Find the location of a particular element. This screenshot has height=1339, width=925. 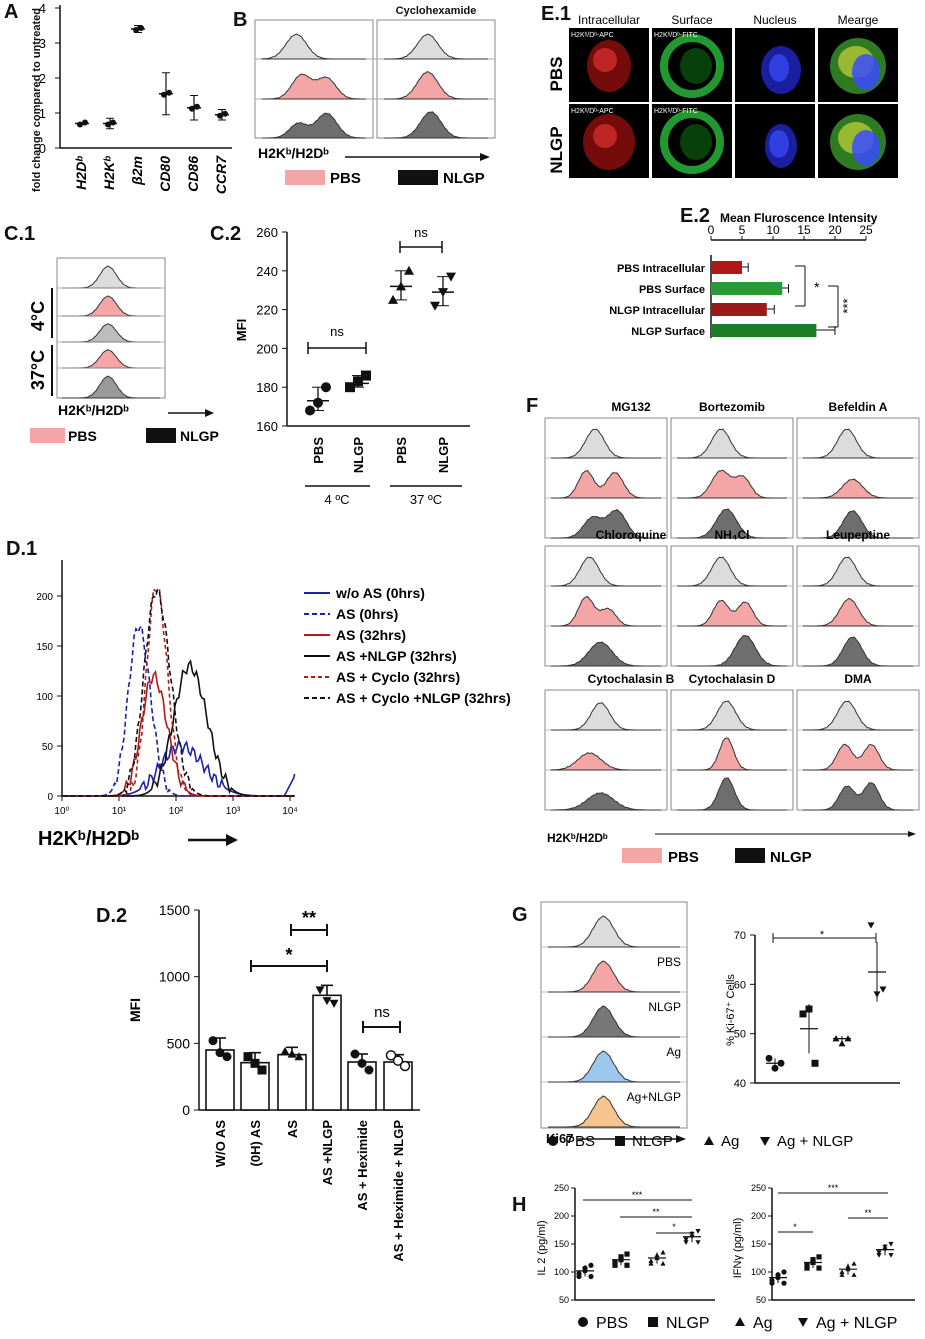

panel-d2-yticks: 0 500 1000 1500 is located at coordinates (179, 1010).